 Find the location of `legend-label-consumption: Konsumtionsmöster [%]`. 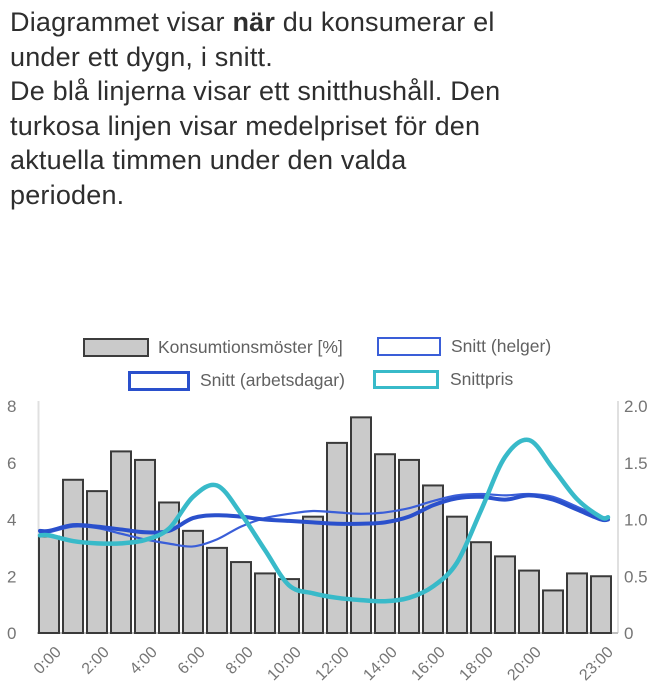

legend-label-consumption: Konsumtionsmöster [%] is located at coordinates (250, 347).